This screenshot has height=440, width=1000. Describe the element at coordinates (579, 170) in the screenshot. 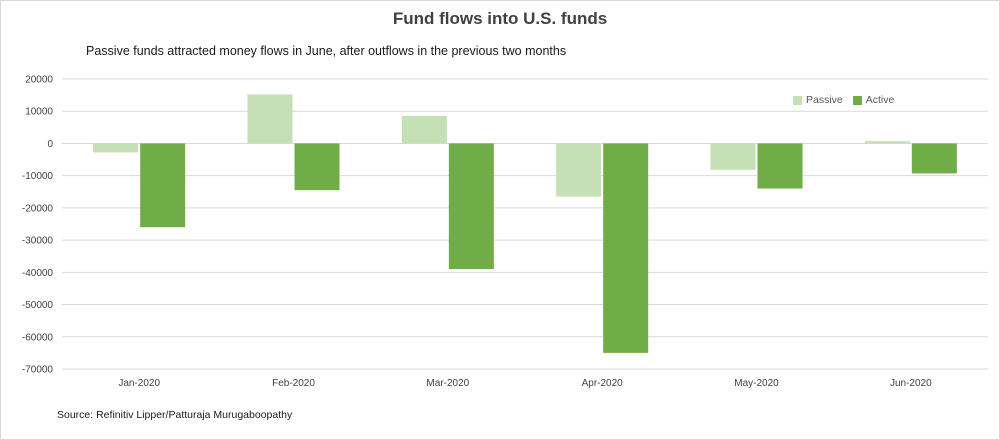

I see `bar-passive-apr-2020` at that location.